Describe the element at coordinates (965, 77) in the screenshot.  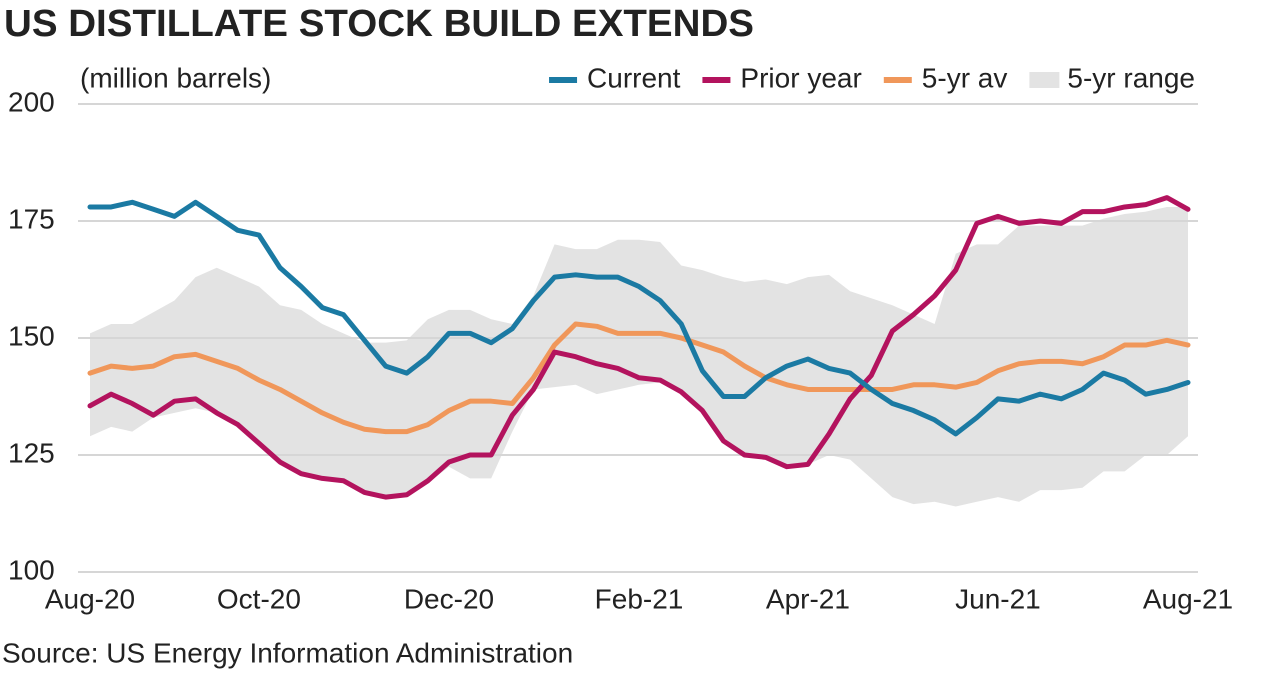
I see `legend-label: 5-yr av` at that location.